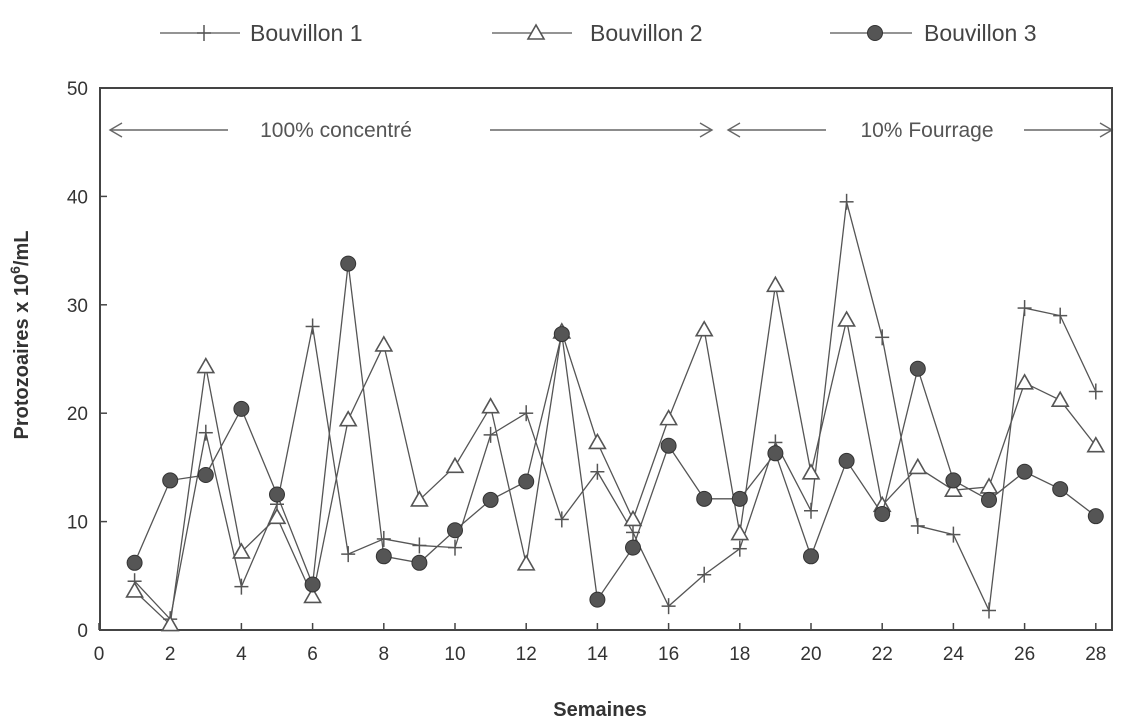 The image size is (1121, 724). I want to click on y-tick-label: 20, so click(77, 414).